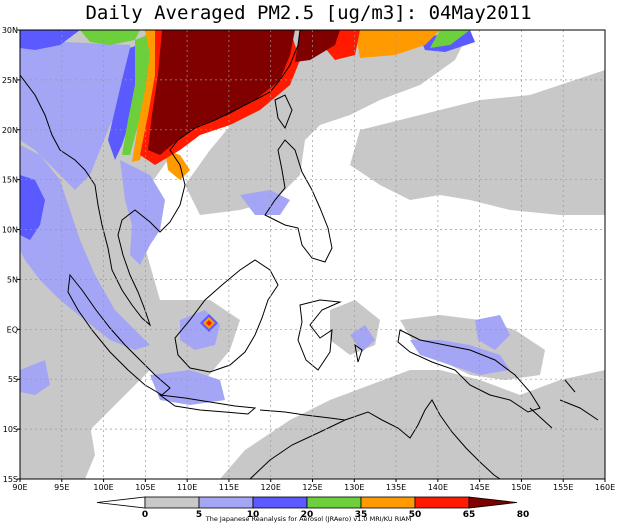 This screenshot has width=617, height=529. Describe the element at coordinates (10, 230) in the screenshot. I see `lat-tick-label: 10N` at that location.